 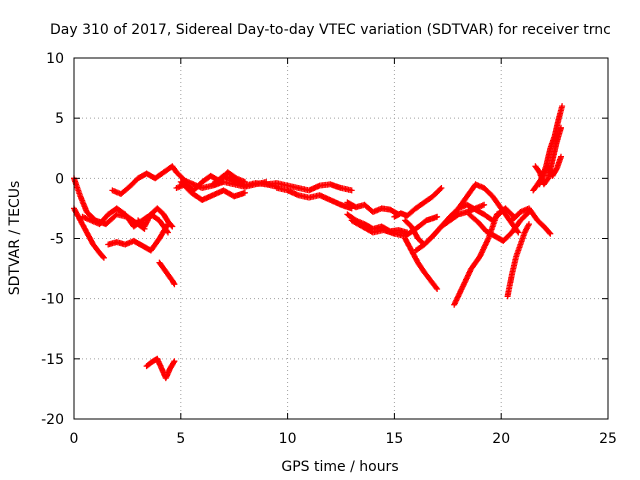 I want to click on series-arc-o, so click(x=373, y=208).